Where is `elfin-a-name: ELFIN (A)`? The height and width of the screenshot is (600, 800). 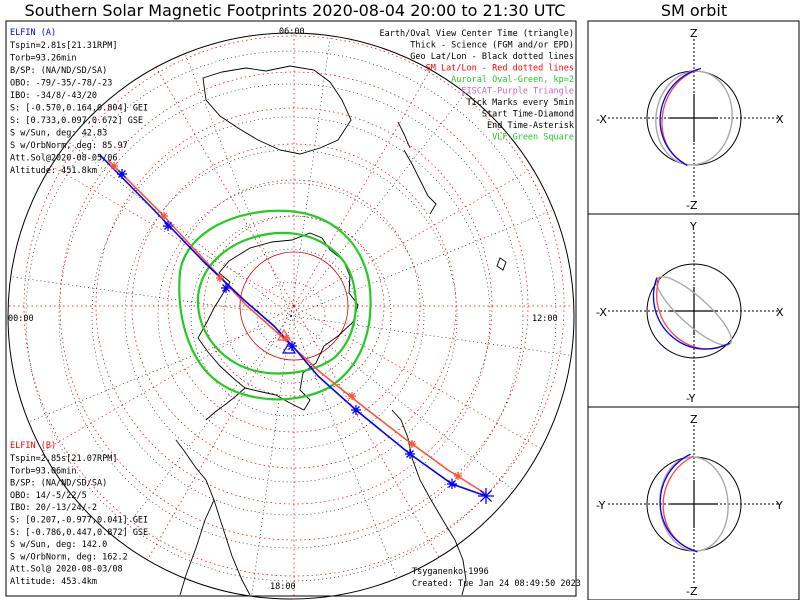 elfin-a-name: ELFIN (A) is located at coordinates (33, 33).